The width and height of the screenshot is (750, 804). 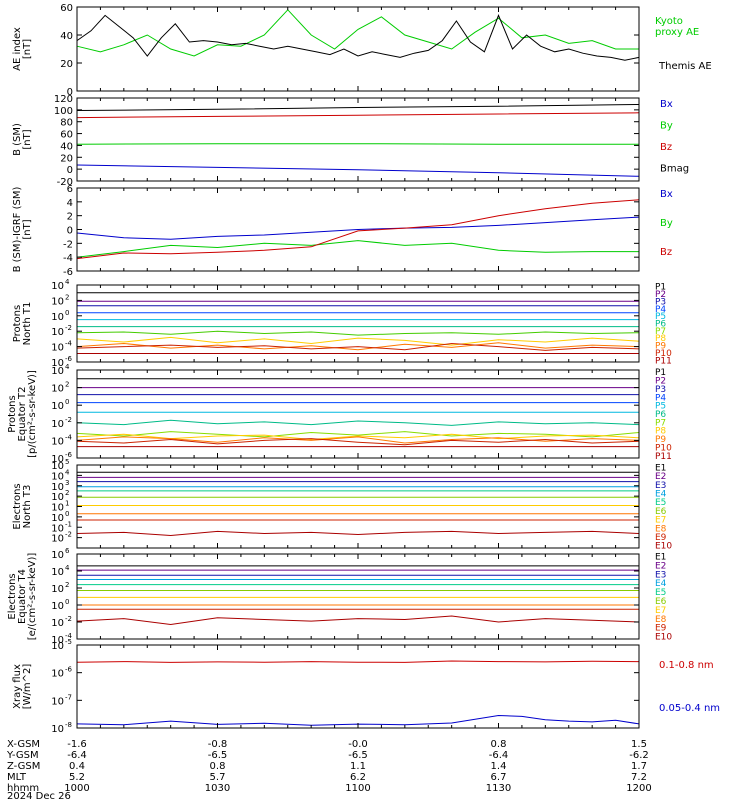 What do you see at coordinates (660, 347) in the screenshot?
I see `legend-entry: P9` at bounding box center [660, 347].